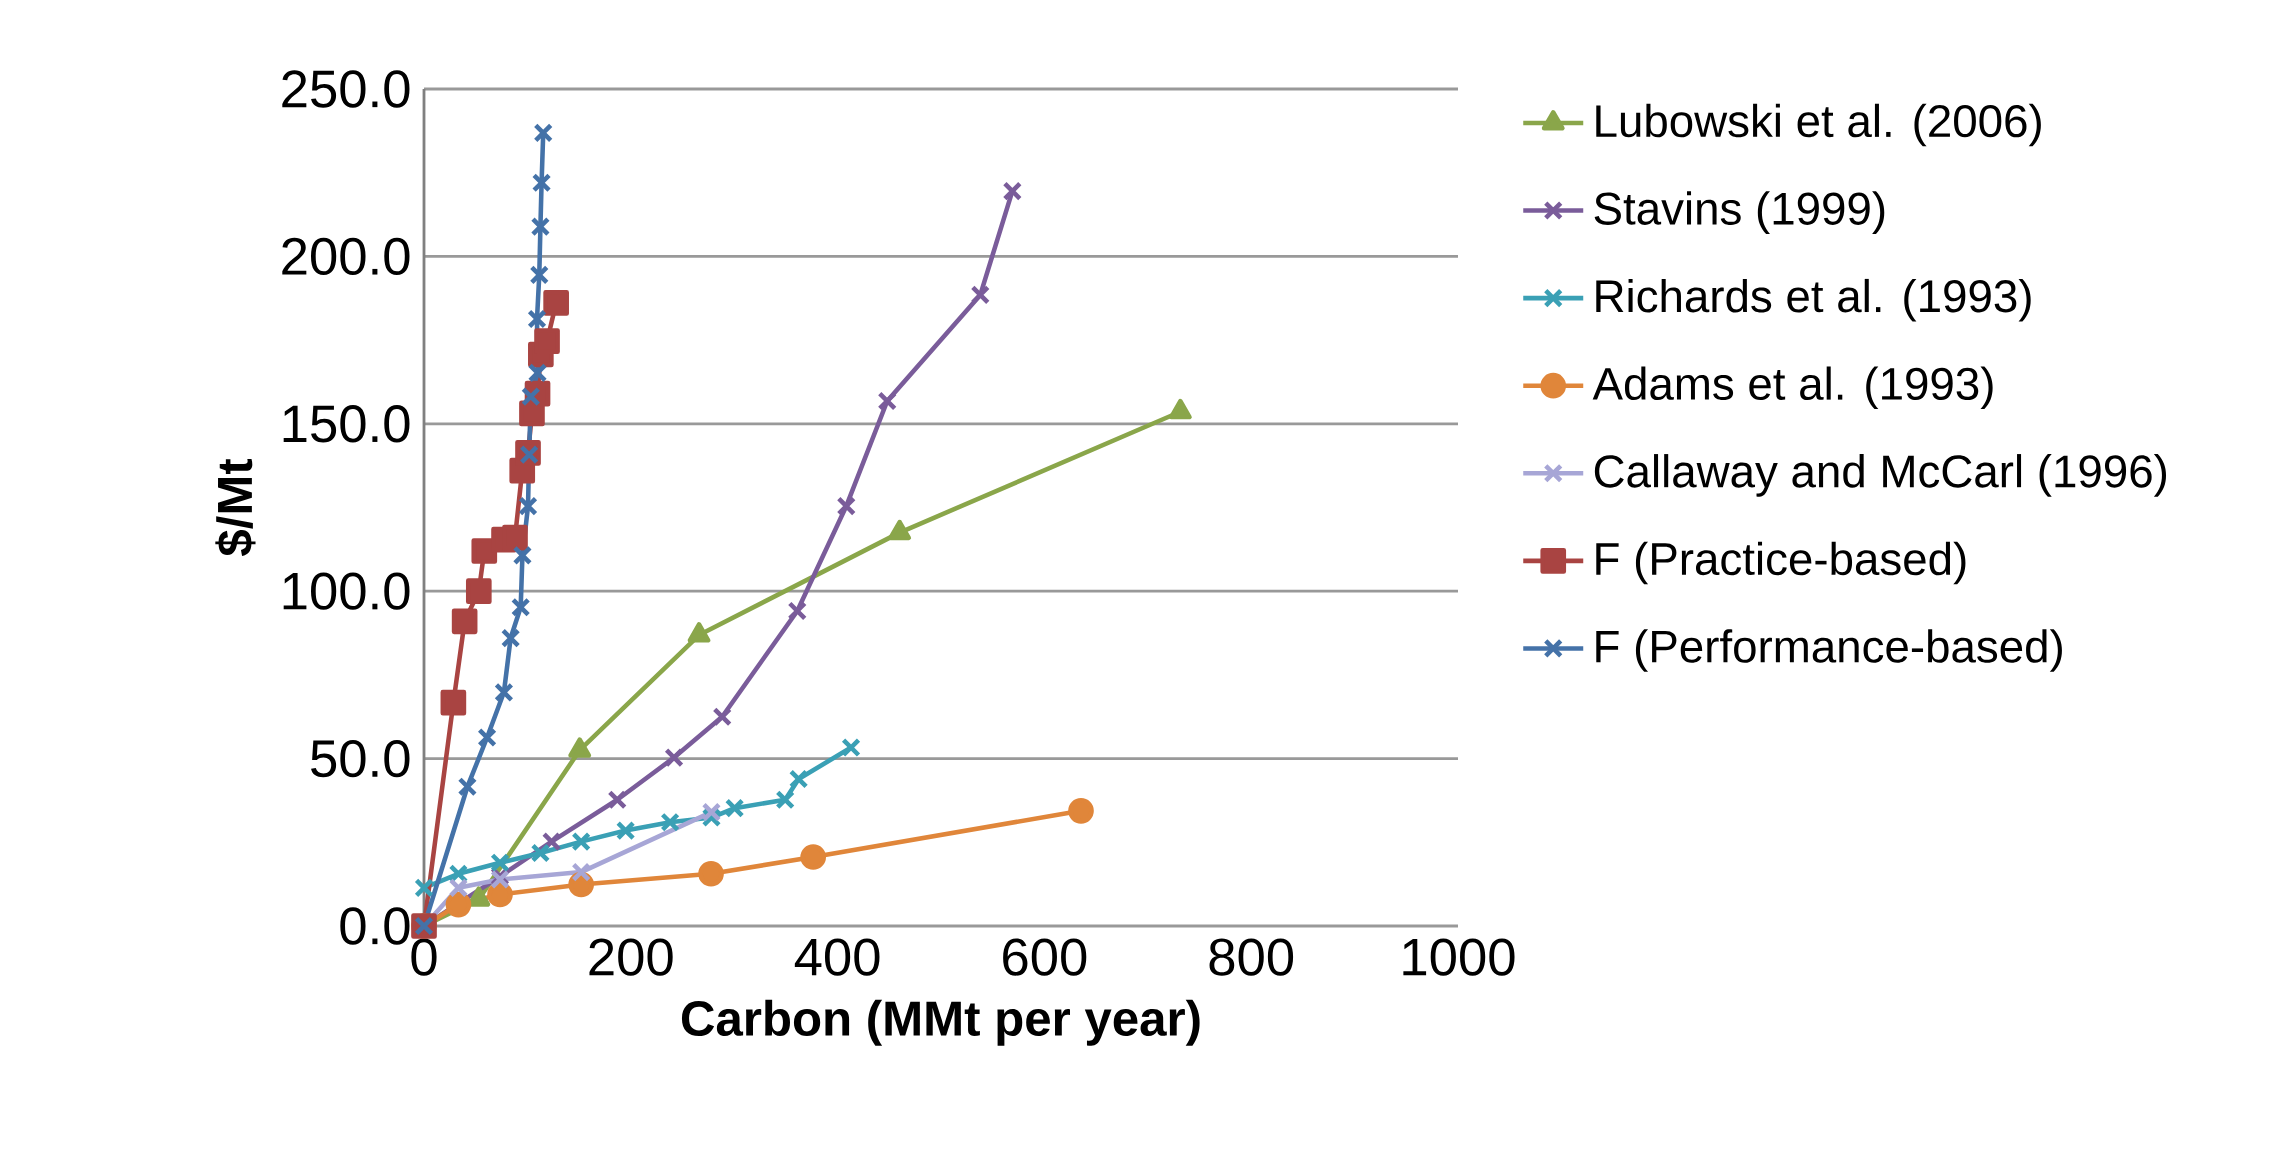  I want to click on x-tick-label: 200, so click(631, 957).